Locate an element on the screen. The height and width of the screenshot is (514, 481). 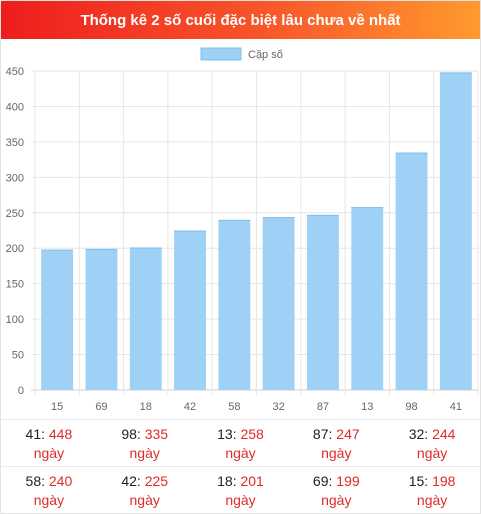
stat-number: 87 is located at coordinates (320, 434).